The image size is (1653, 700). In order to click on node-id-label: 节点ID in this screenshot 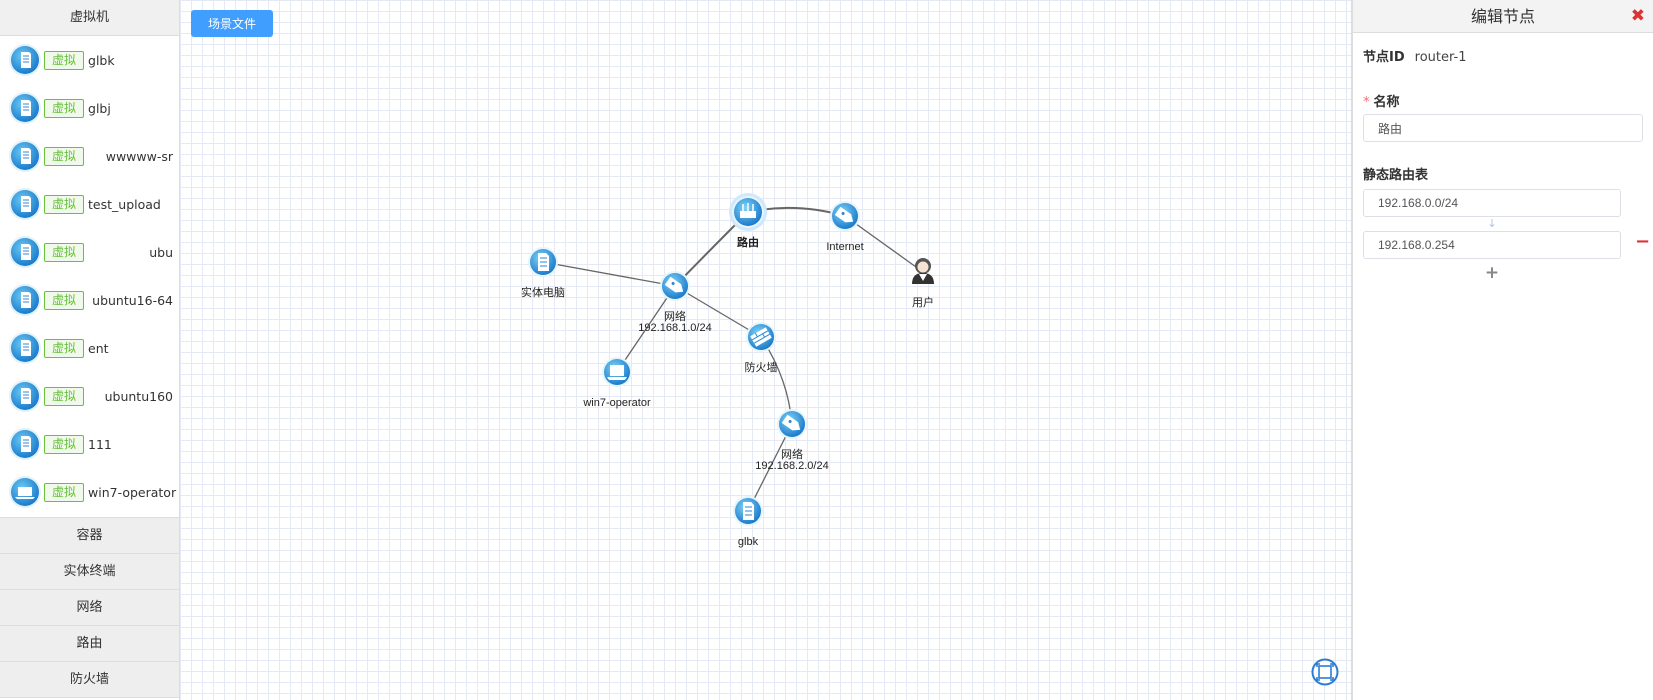, I will do `click(1384, 57)`.